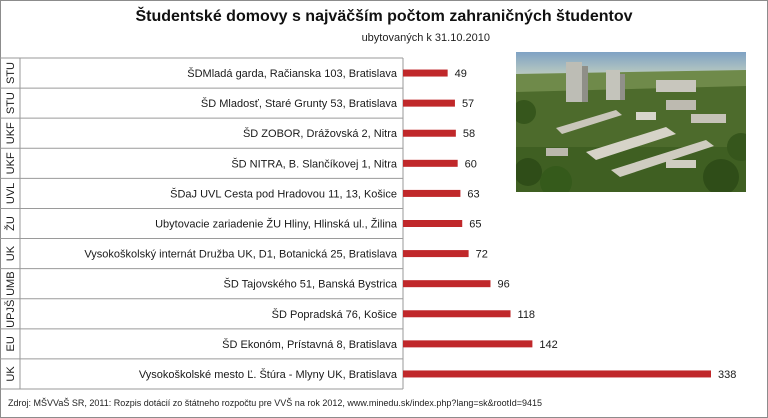 The height and width of the screenshot is (418, 768). Describe the element at coordinates (469, 134) in the screenshot. I see `value-label: 58` at that location.